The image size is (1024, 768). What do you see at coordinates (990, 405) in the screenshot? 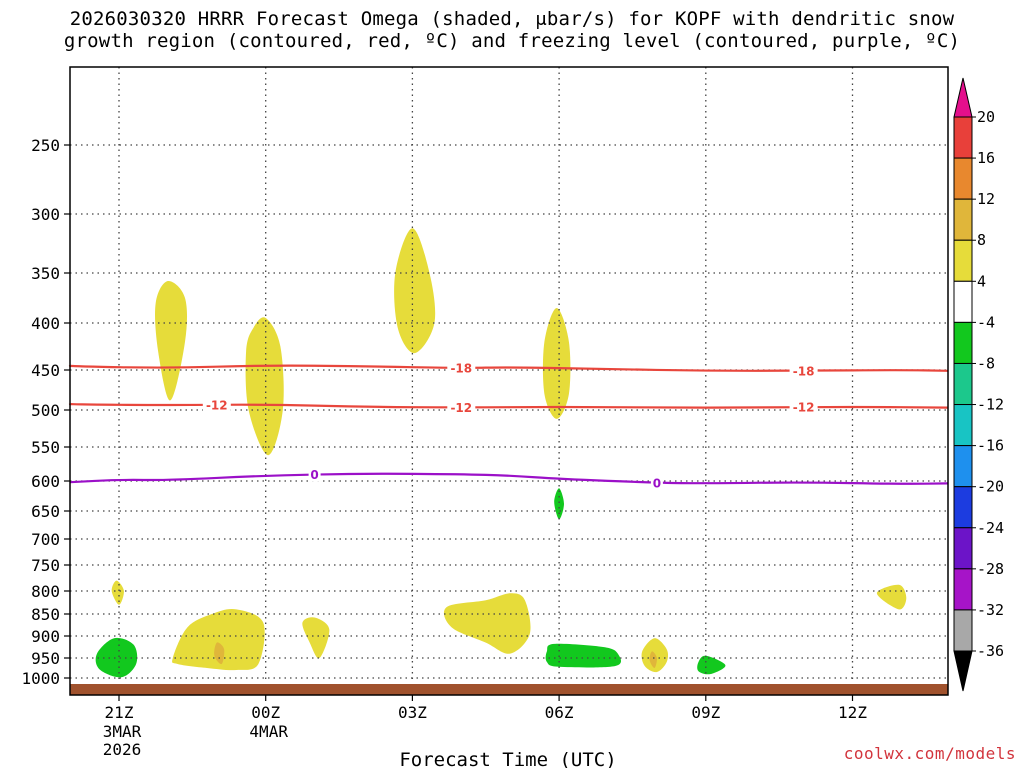
I see `colorbar-label-7: -12` at bounding box center [990, 405].